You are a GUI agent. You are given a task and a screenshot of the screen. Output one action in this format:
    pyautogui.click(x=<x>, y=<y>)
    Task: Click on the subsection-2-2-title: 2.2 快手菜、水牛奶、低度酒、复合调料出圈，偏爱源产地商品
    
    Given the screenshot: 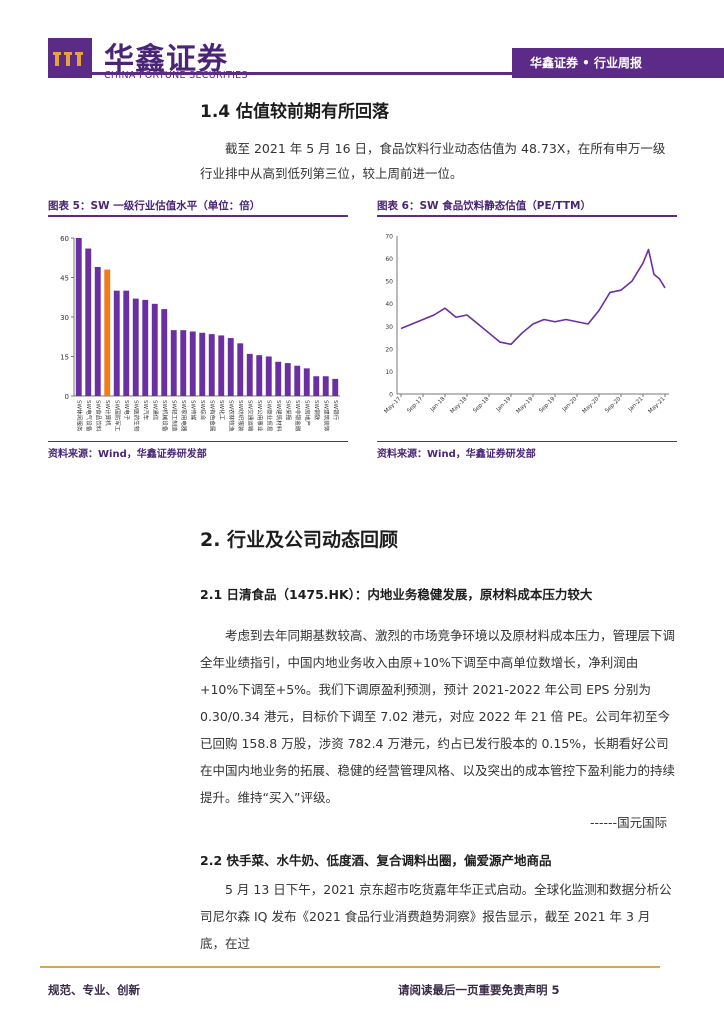 What is the action you would take?
    pyautogui.click(x=376, y=860)
    